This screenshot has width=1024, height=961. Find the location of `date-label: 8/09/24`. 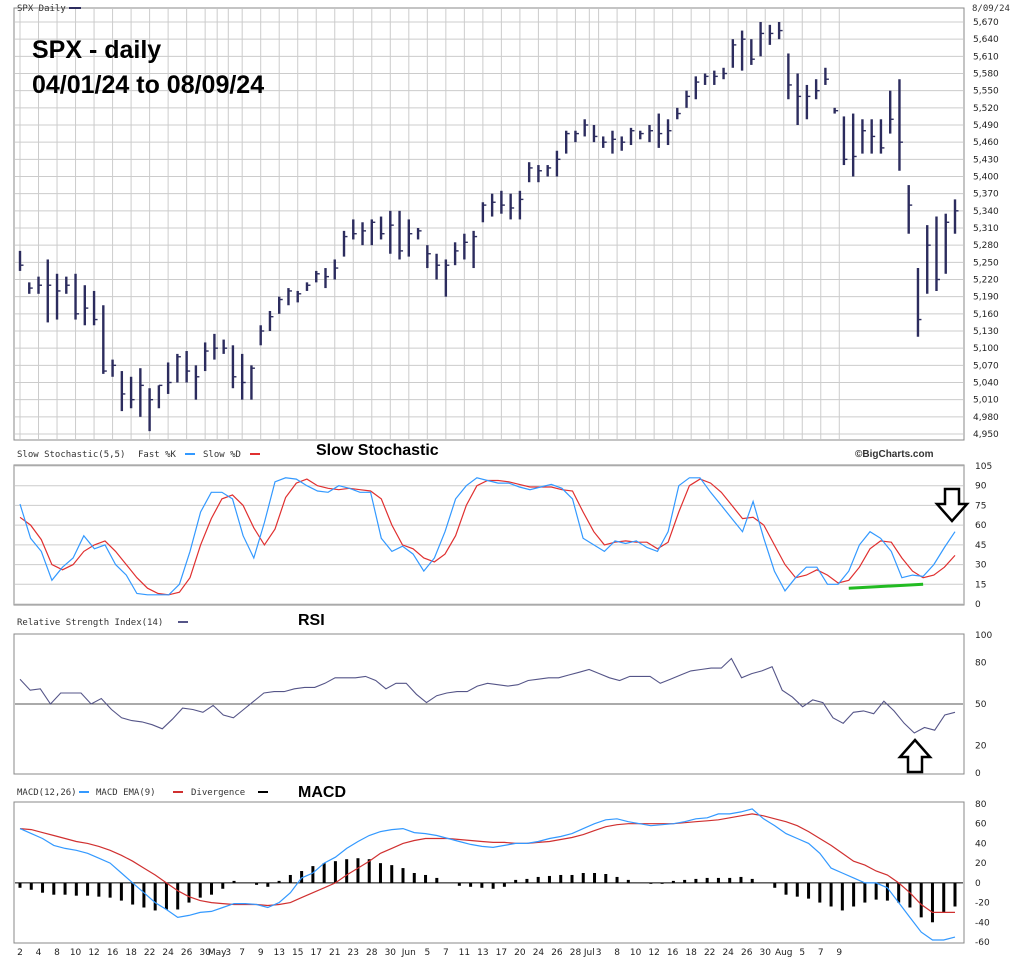

date-label: 8/09/24 is located at coordinates (991, 9).